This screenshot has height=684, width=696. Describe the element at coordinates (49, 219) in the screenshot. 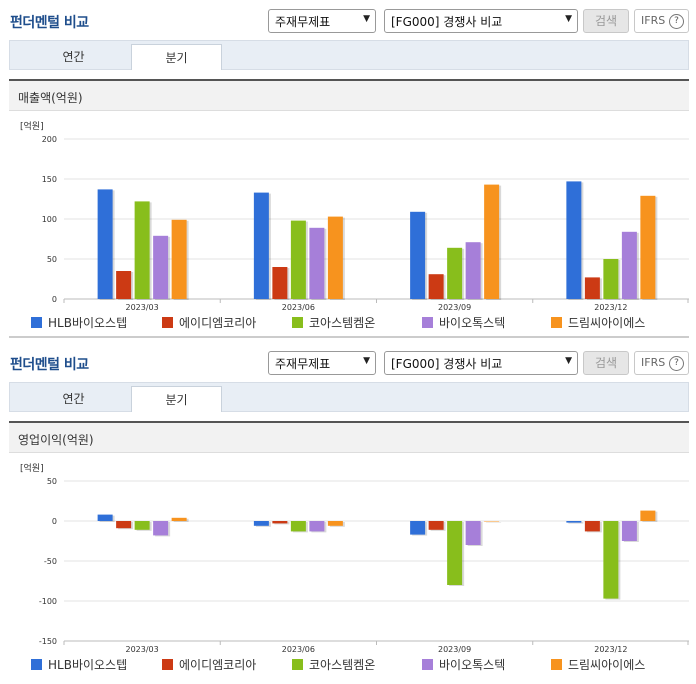

I see `y-tick-label: 100` at that location.